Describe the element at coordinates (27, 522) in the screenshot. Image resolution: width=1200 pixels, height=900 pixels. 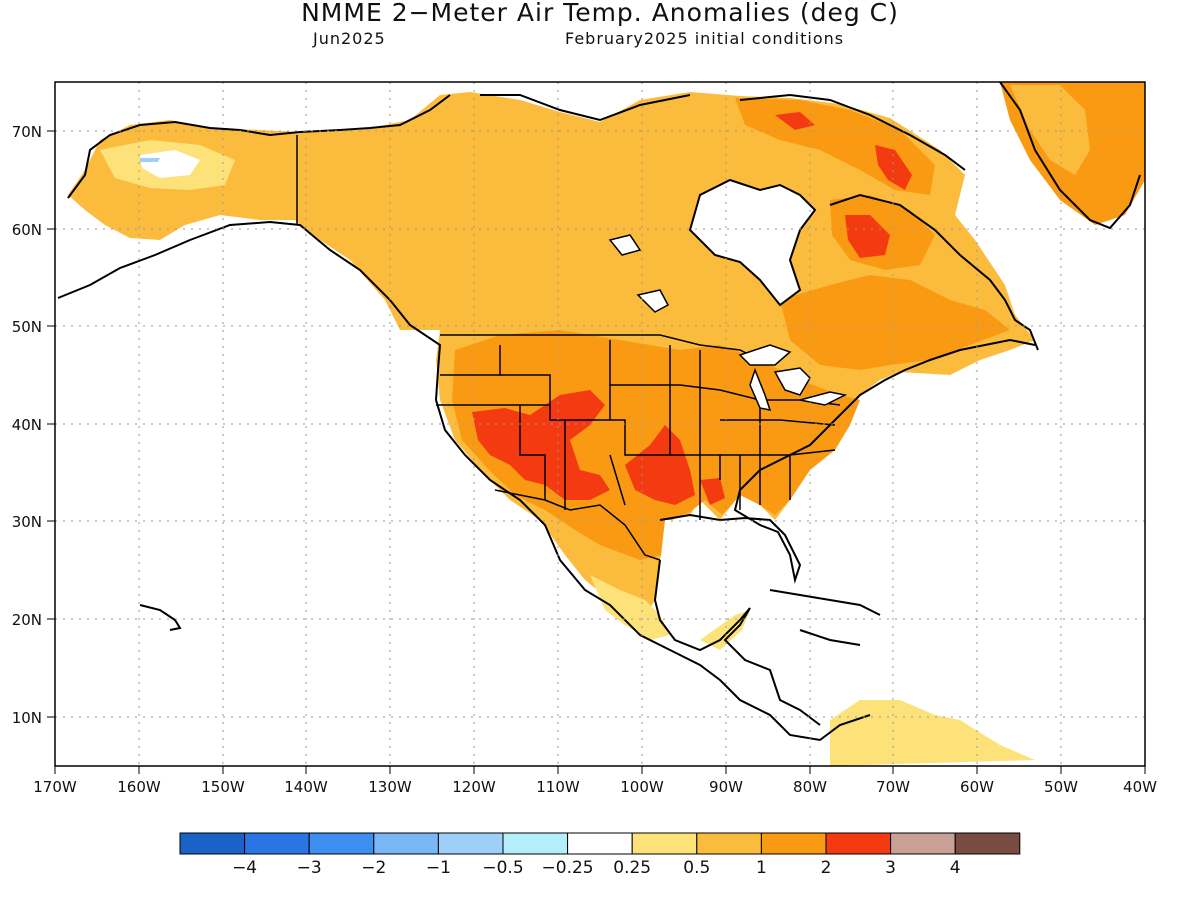
I see `lat-label: 30N` at that location.